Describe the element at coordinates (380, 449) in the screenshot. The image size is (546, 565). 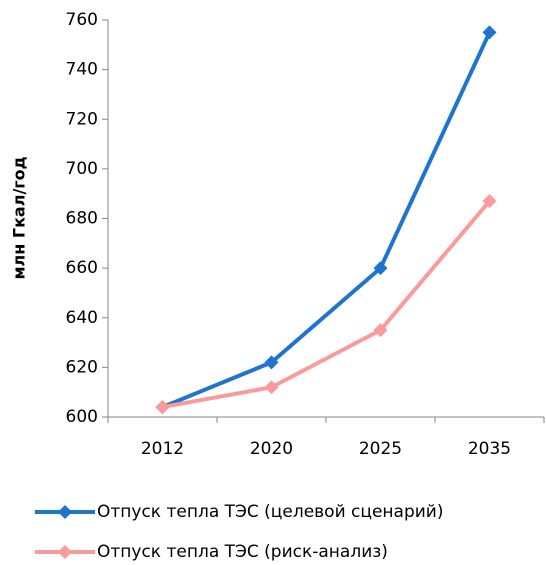
I see `x-tick-label: 2025` at that location.